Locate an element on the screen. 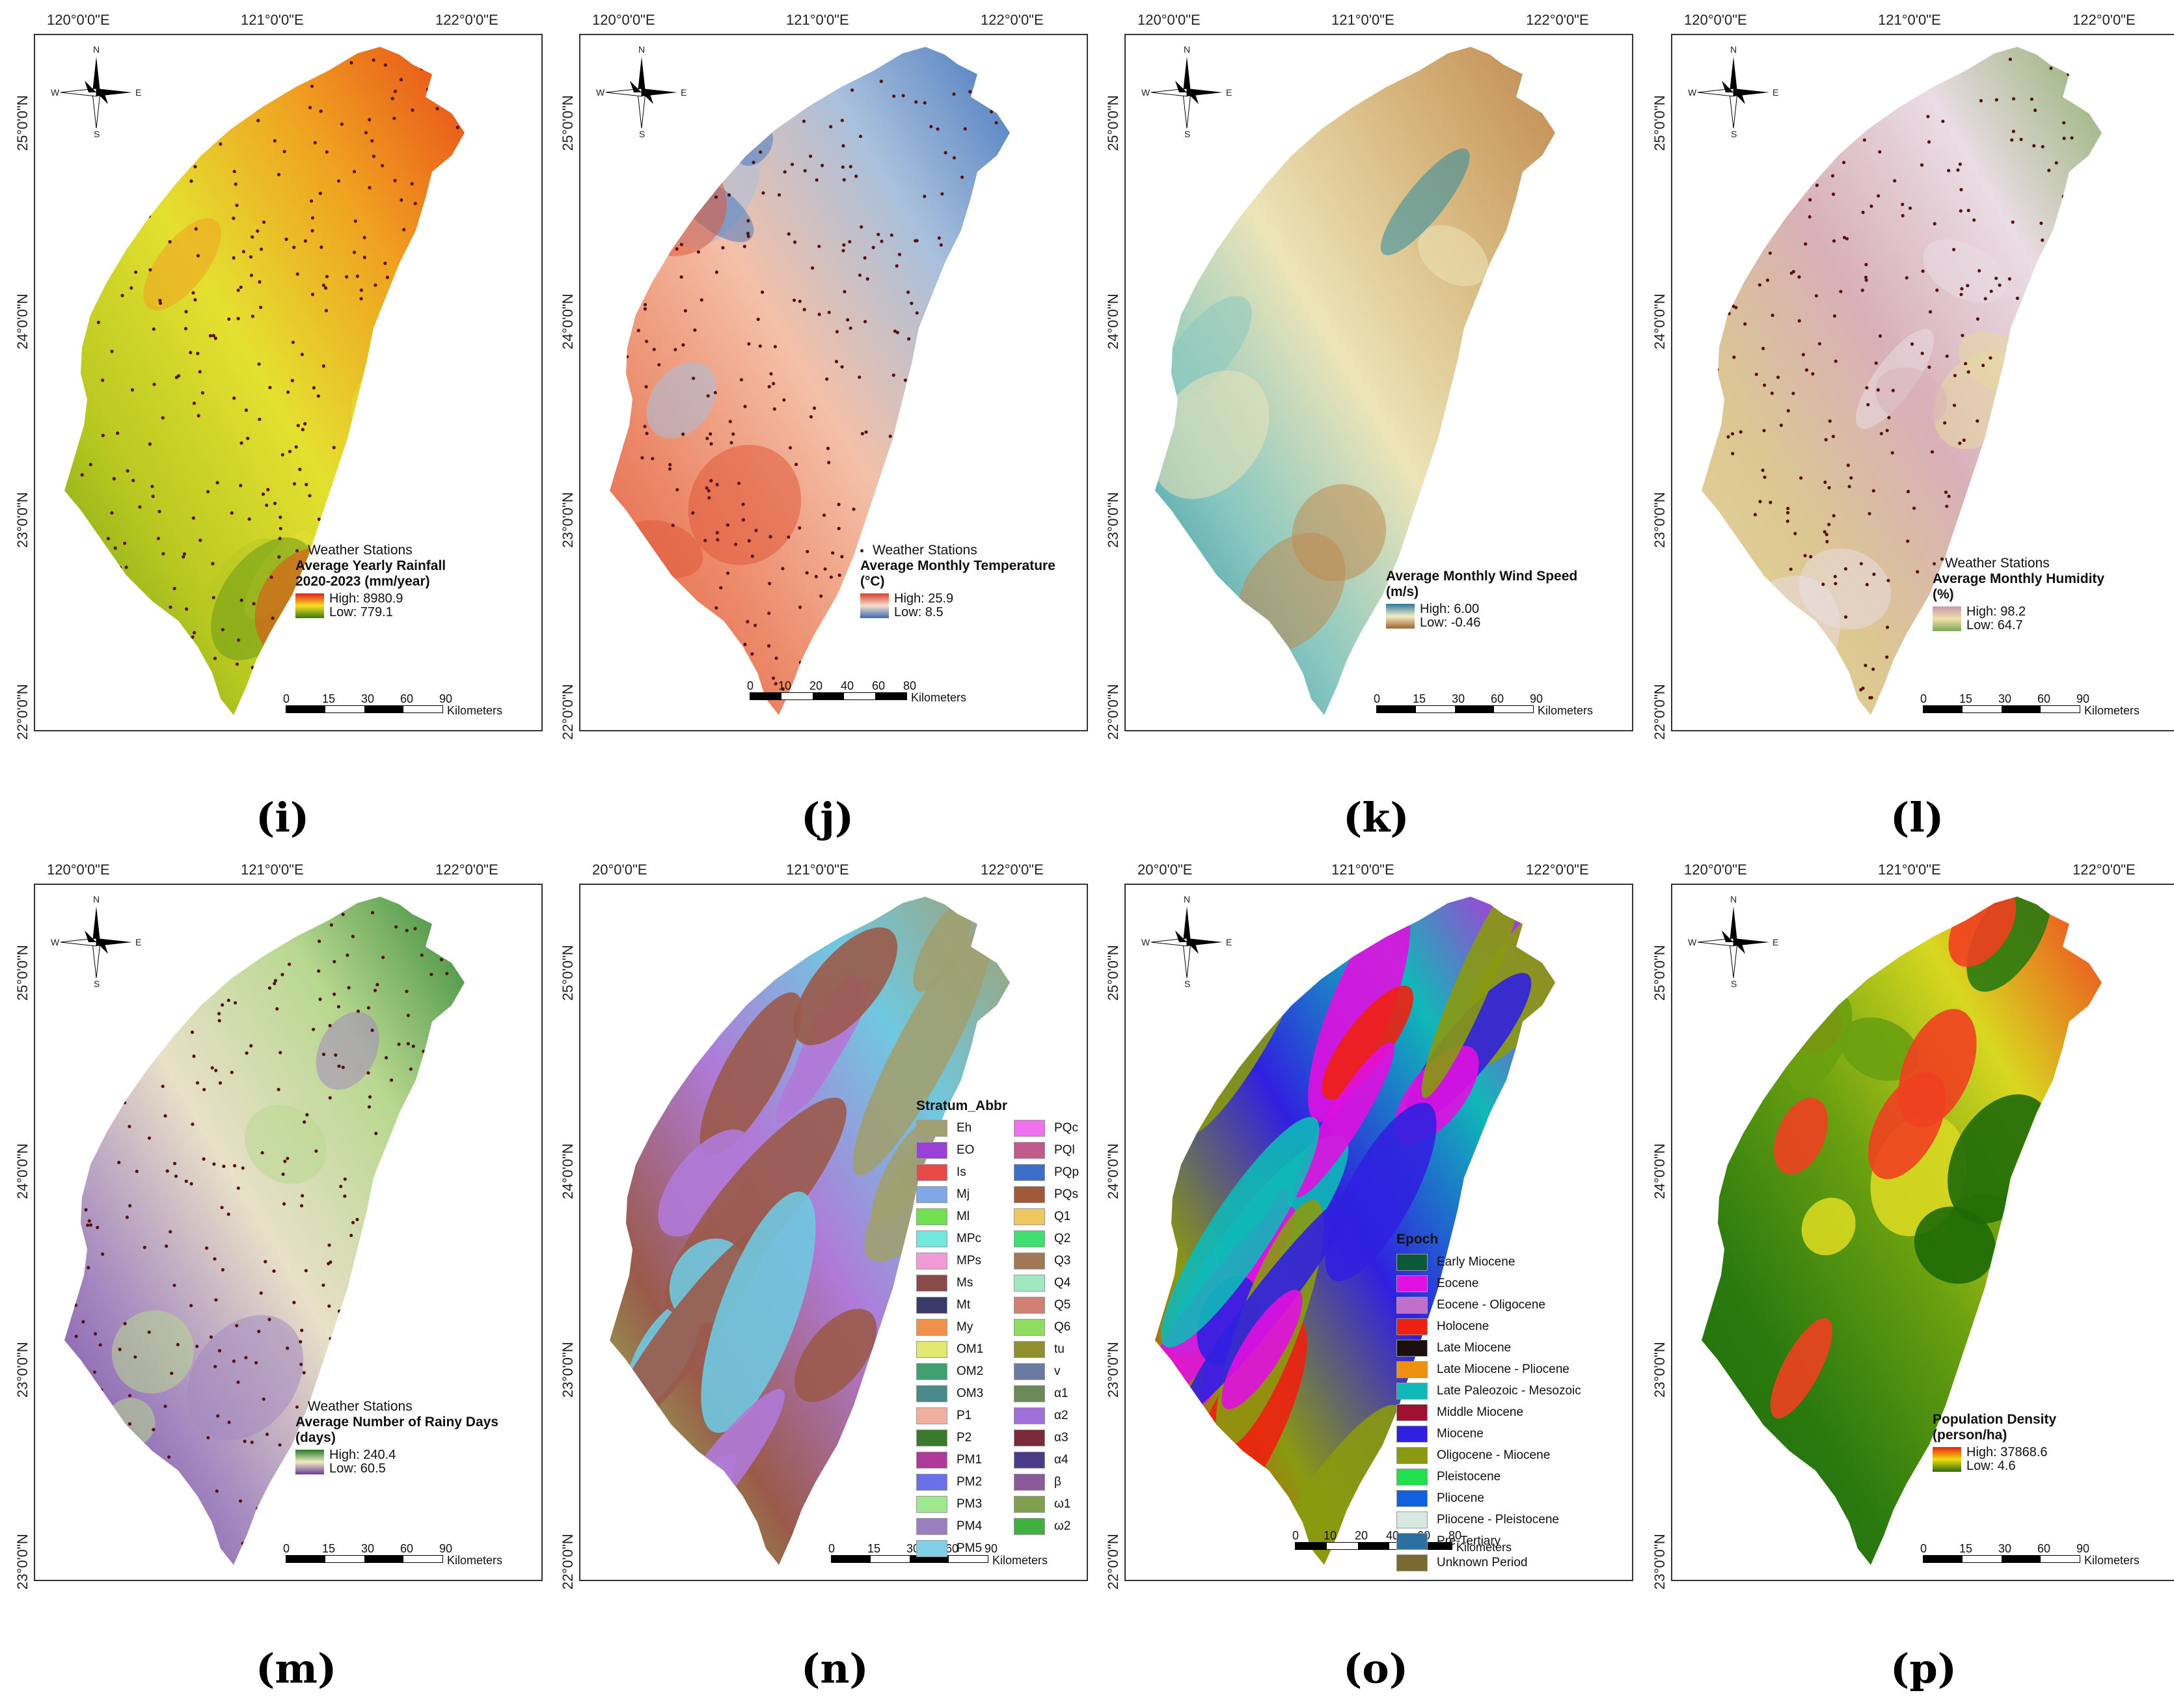 The height and width of the screenshot is (1708, 2174). latitude-label: 24°0'0"N is located at coordinates (22, 1171).